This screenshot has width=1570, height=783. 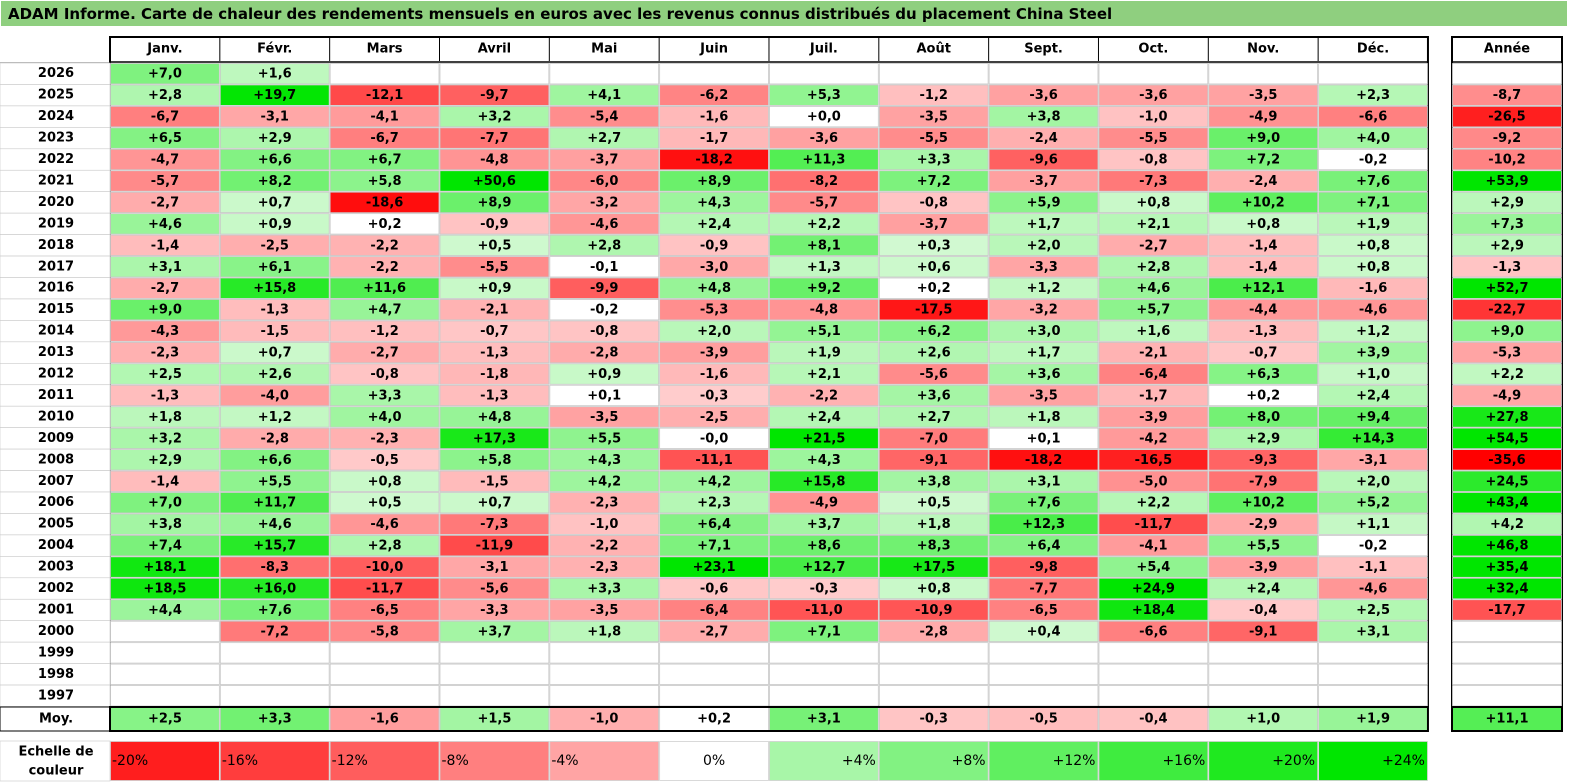 What do you see at coordinates (1153, 267) in the screenshot?
I see `cell-value: +2,8` at bounding box center [1153, 267].